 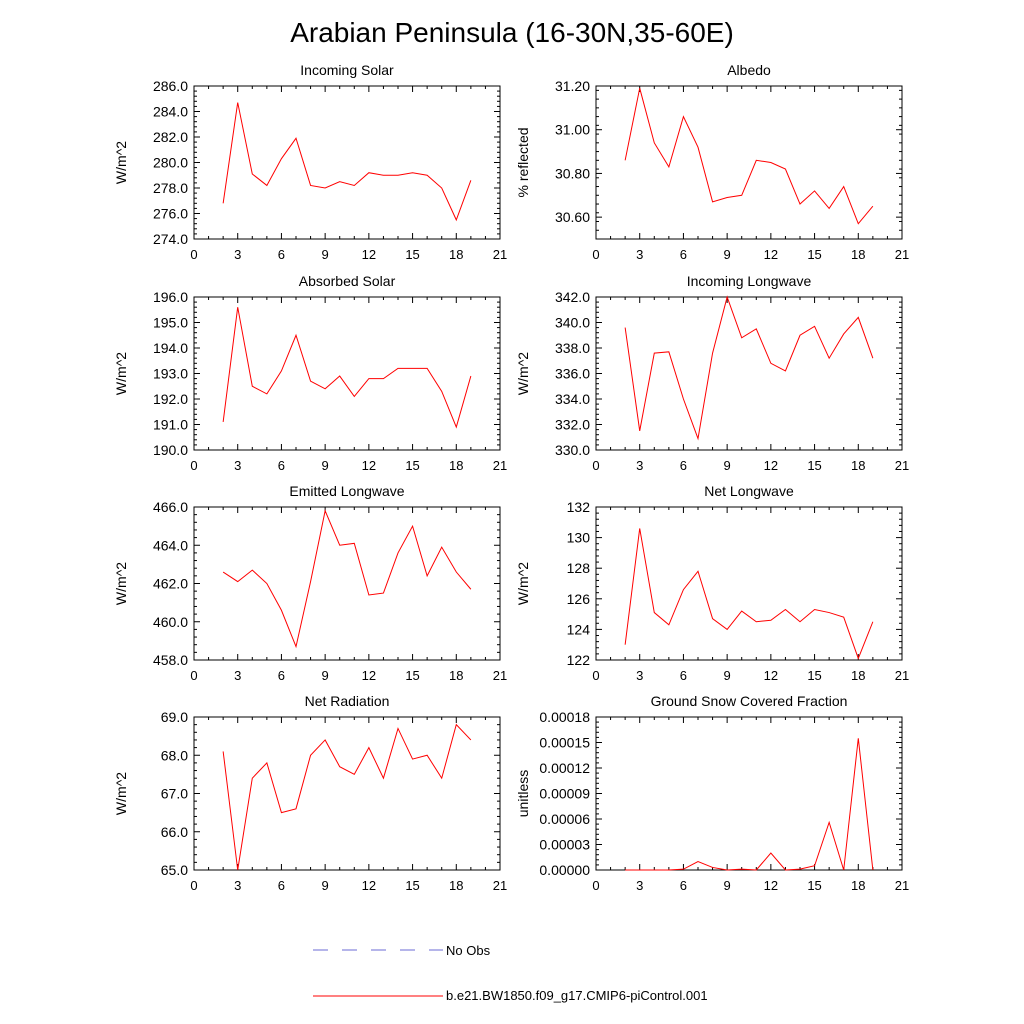 I want to click on emitted-longwave-y-tick-label: 462.0, so click(x=170, y=584).